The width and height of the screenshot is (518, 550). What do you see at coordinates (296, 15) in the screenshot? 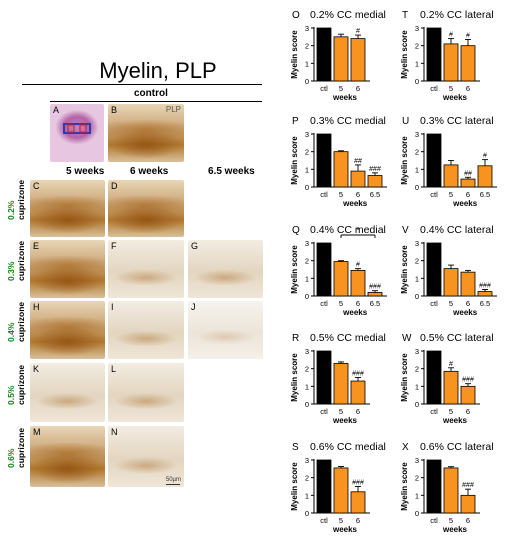
I see `chart-panel-letter-O: O` at bounding box center [296, 15].